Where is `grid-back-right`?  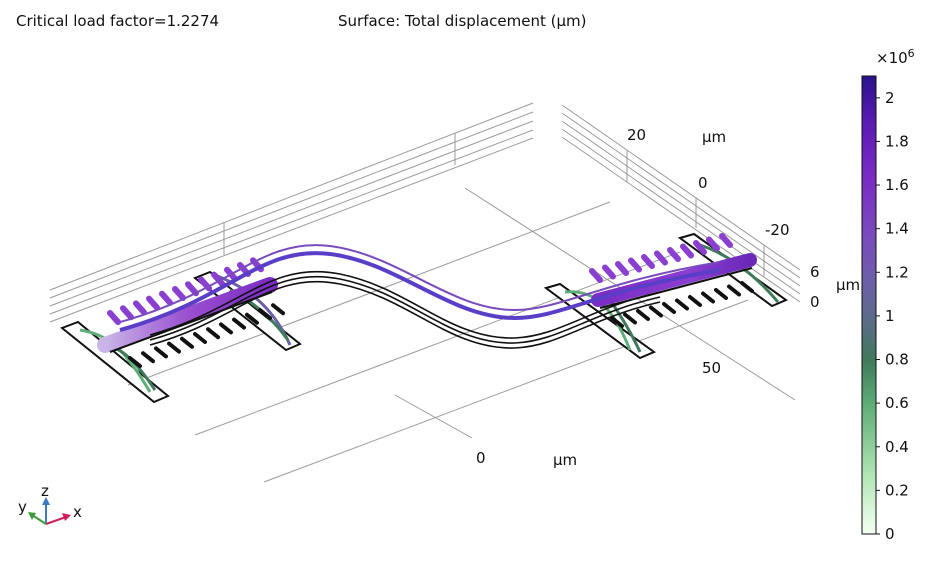
grid-back-right is located at coordinates (681, 203).